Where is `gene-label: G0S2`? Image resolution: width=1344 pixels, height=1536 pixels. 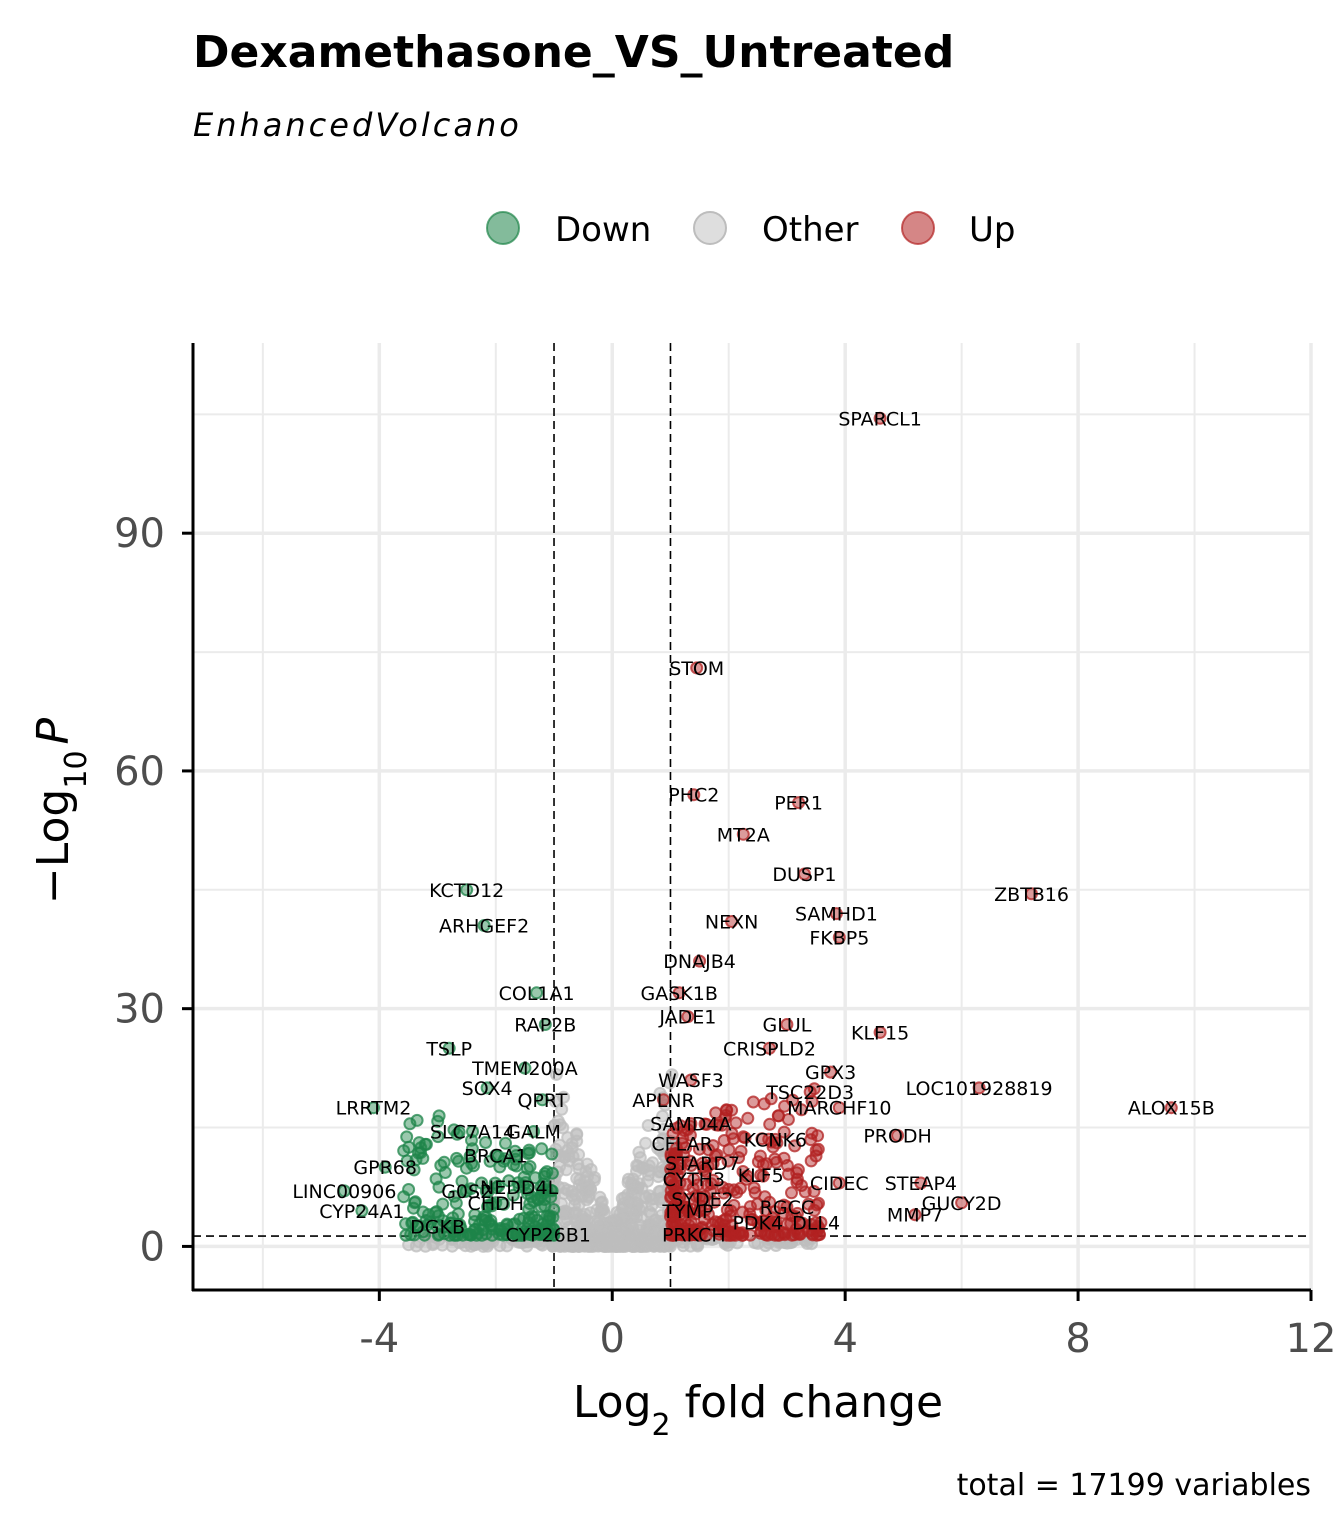
gene-label: G0S2 is located at coordinates (466, 1192).